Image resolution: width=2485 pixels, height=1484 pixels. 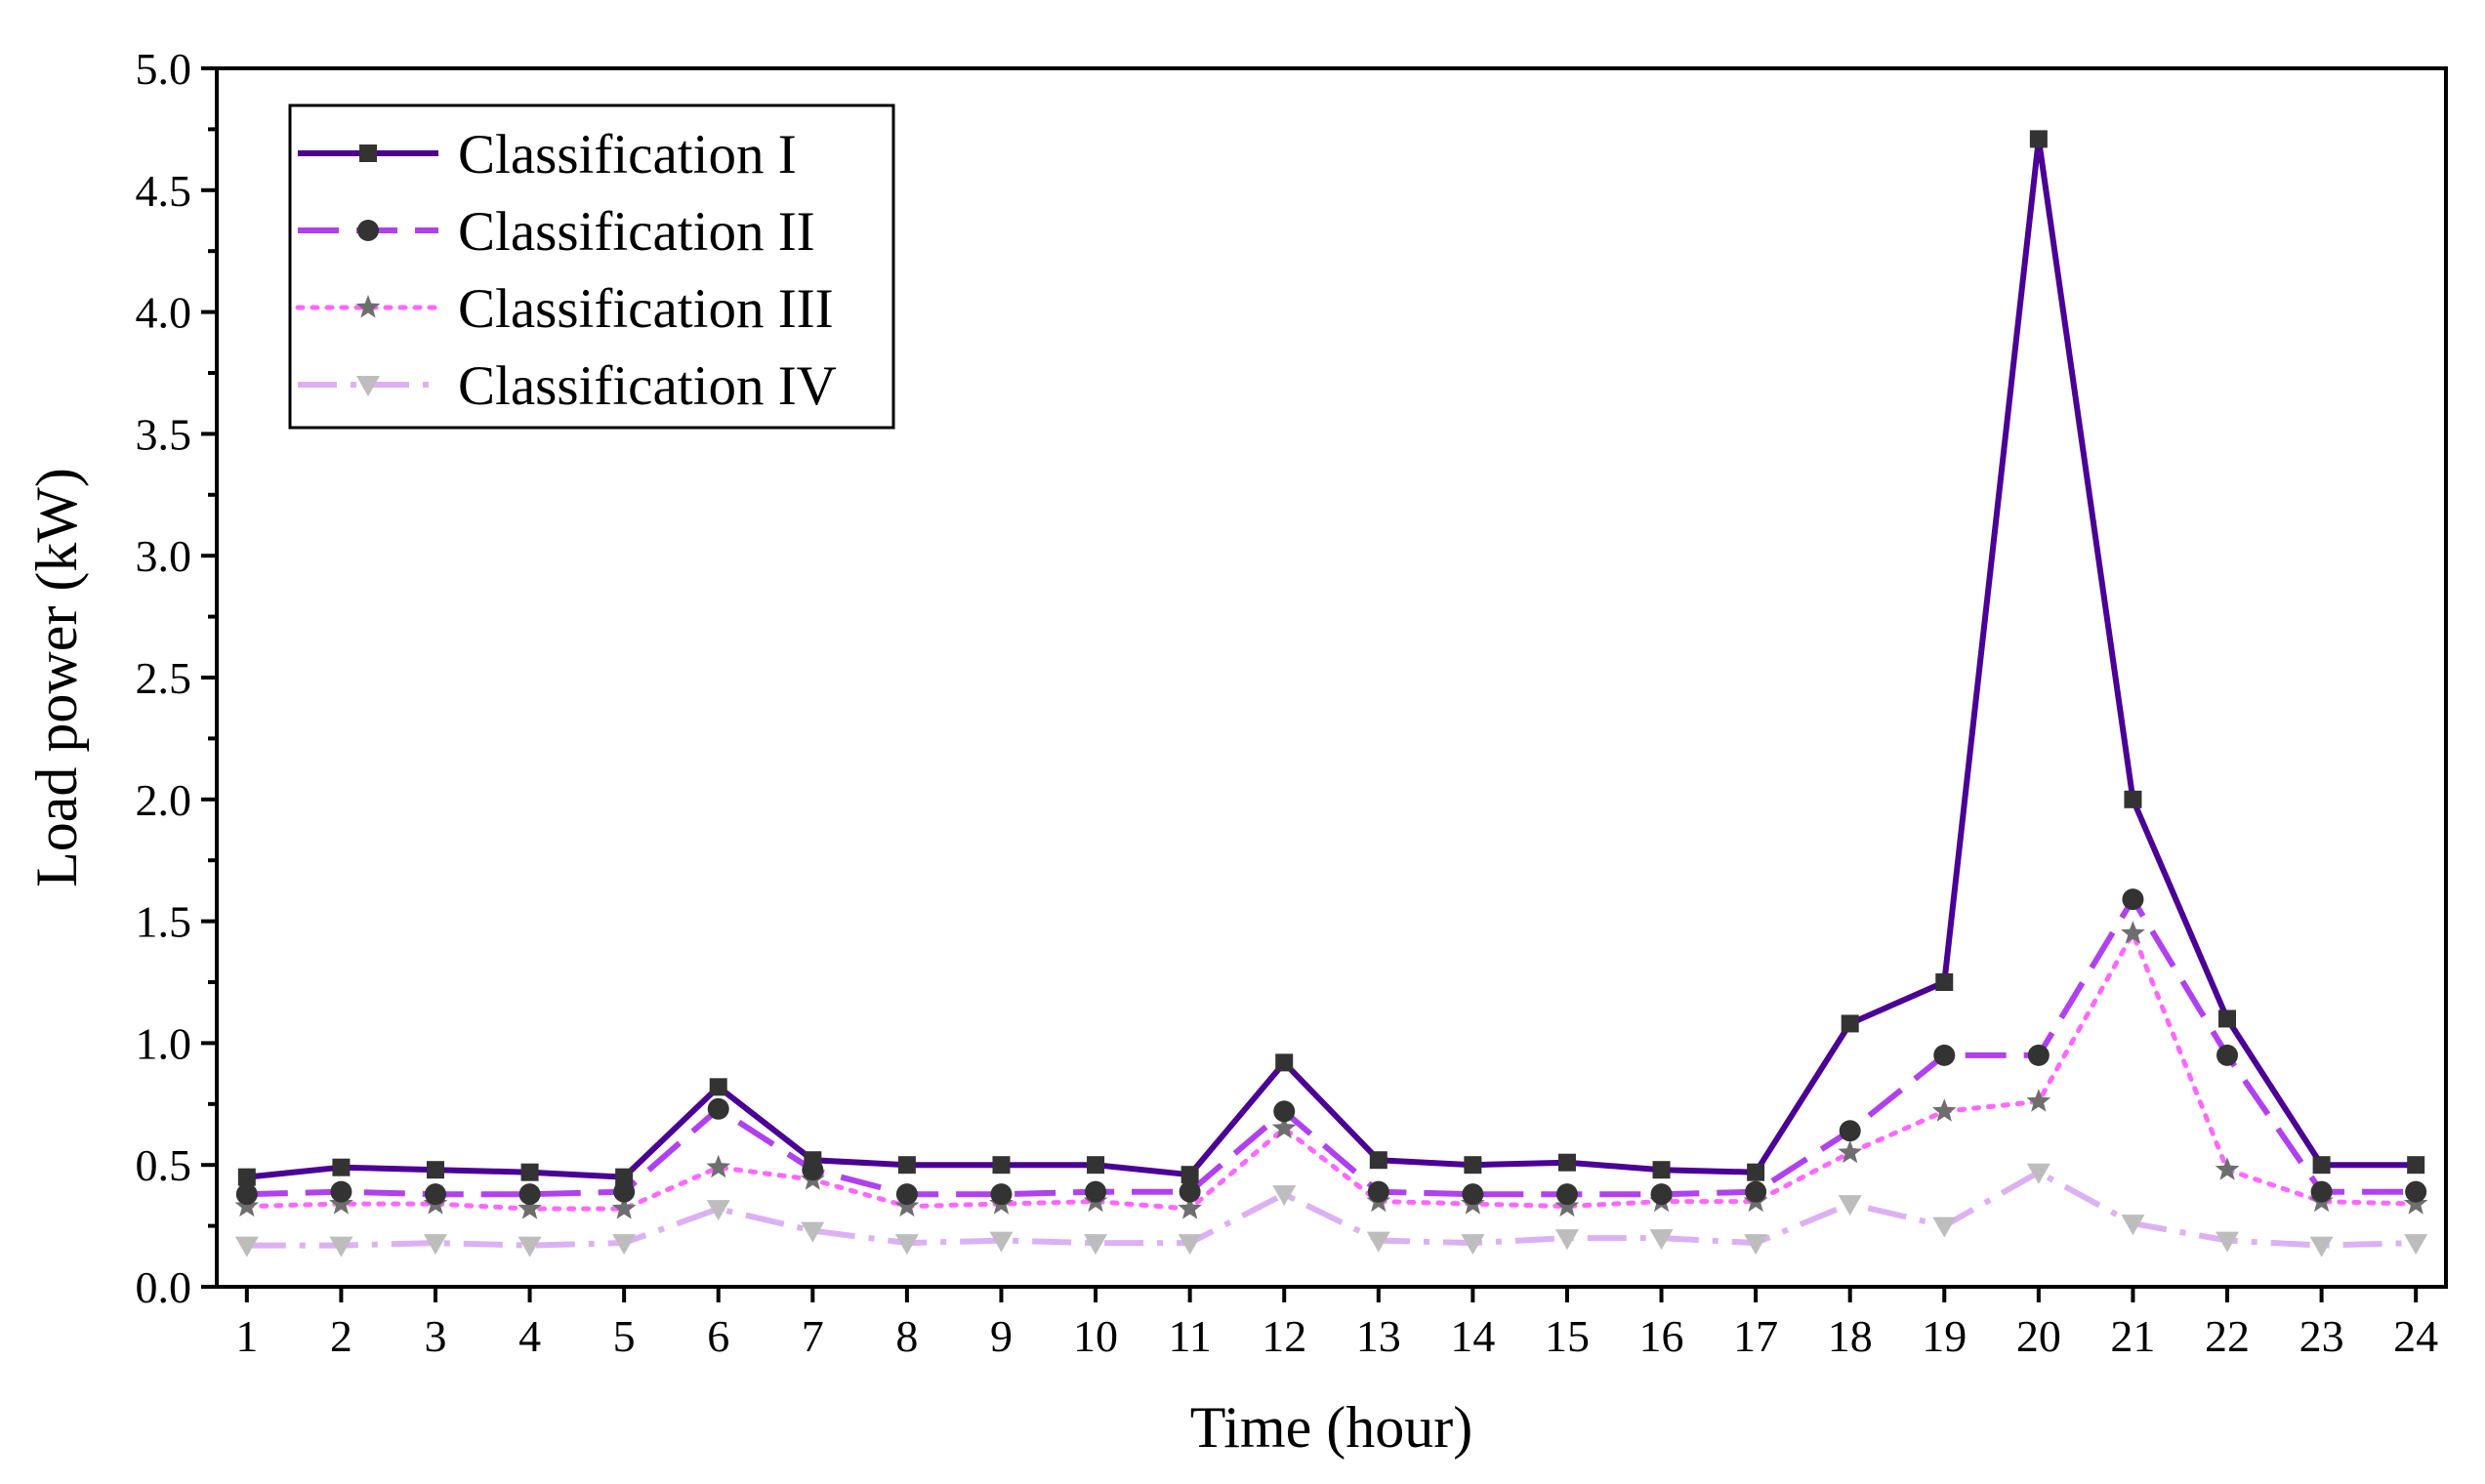 I want to click on x-tick-label: 9, so click(x=1001, y=1336).